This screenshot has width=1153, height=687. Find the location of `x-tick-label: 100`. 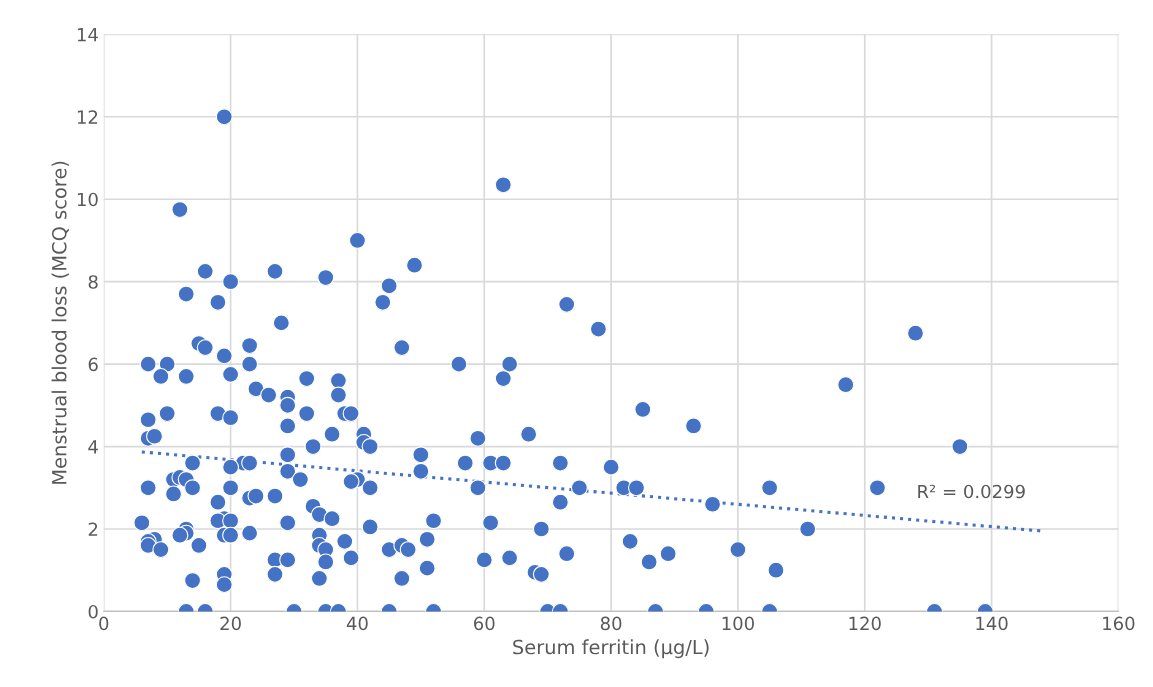

x-tick-label: 100 is located at coordinates (738, 623).